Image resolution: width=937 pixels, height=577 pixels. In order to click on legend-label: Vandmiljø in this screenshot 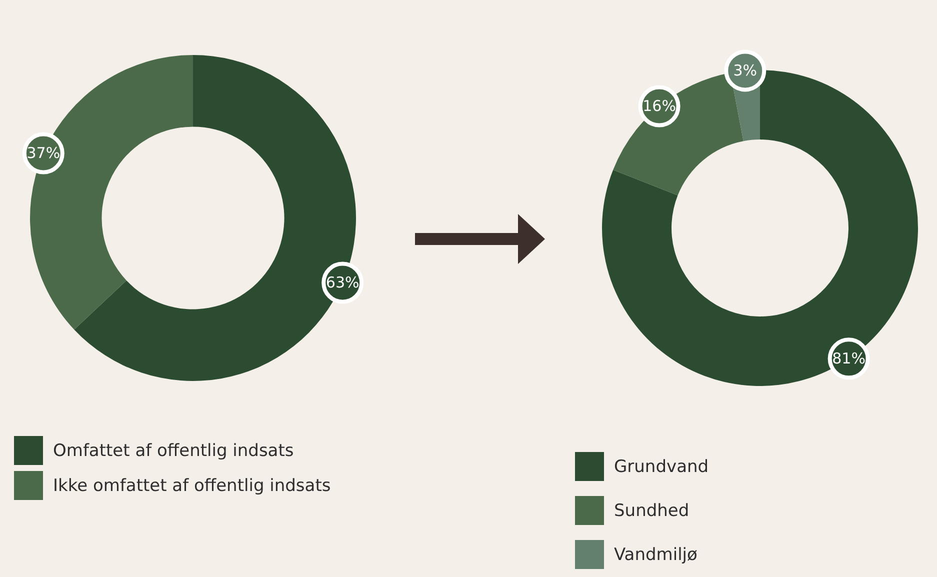, I will do `click(656, 554)`.